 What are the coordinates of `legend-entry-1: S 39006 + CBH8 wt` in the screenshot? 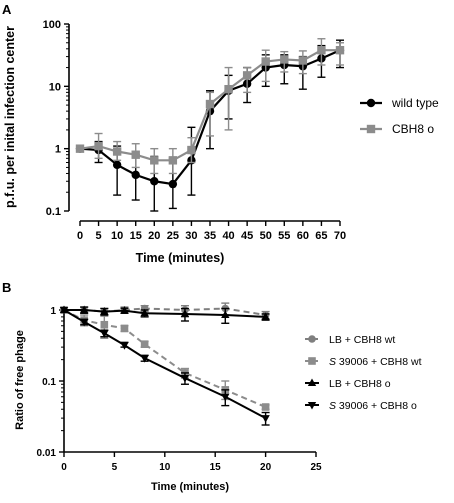 It's located at (363, 362).